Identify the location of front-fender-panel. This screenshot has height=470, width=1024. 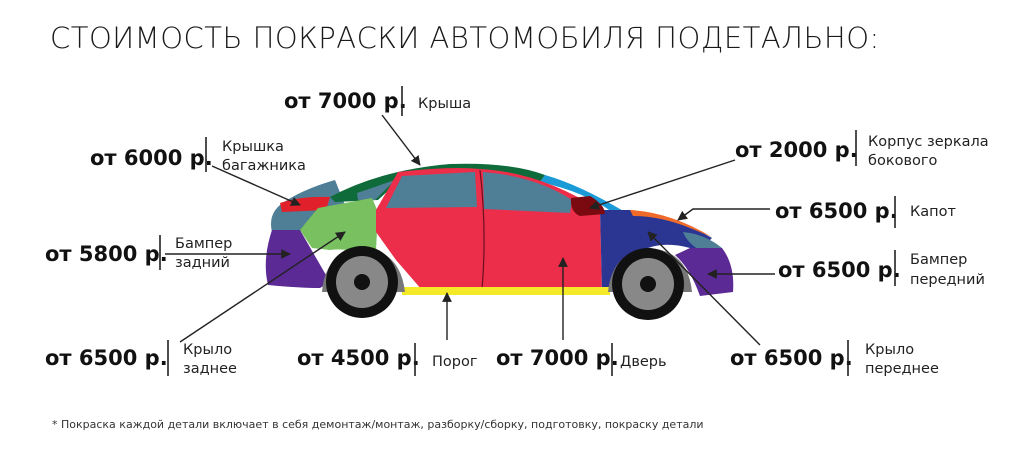
(656, 251).